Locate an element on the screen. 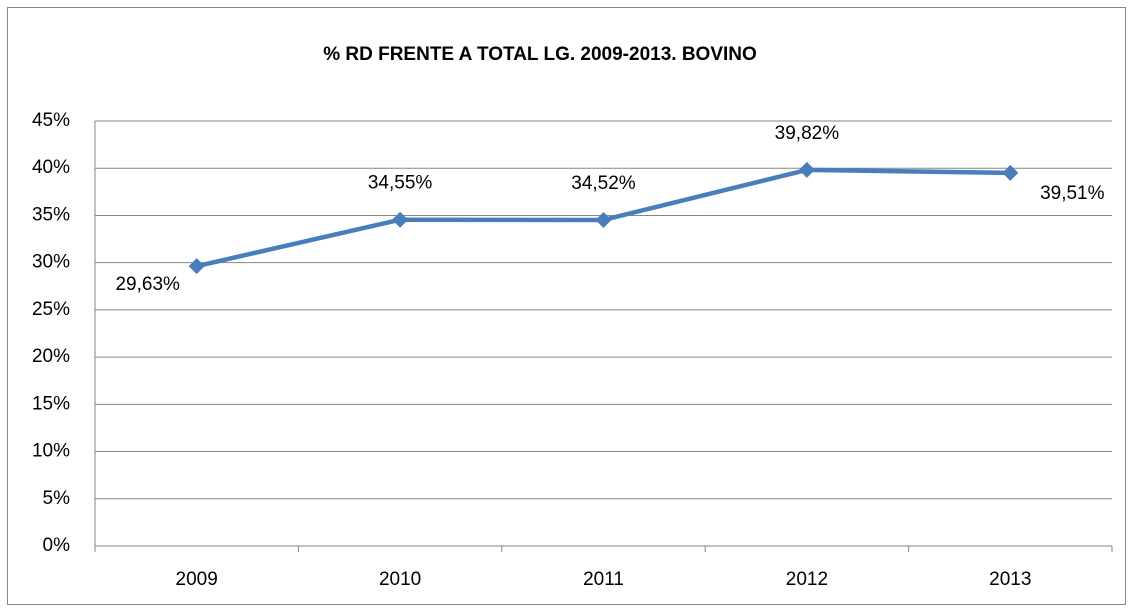 Image resolution: width=1133 pixels, height=610 pixels. data-label: 39,51% is located at coordinates (1072, 193).